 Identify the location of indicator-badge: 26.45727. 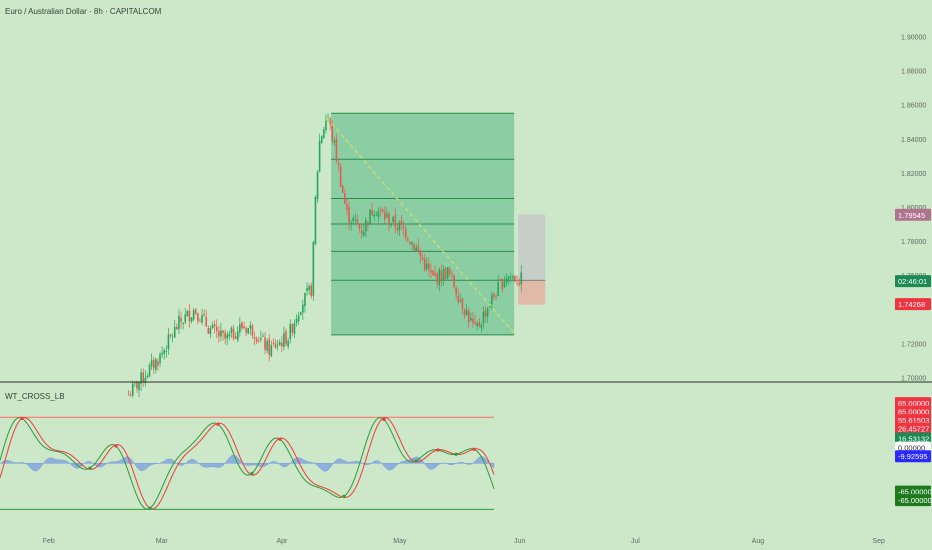
(913, 428).